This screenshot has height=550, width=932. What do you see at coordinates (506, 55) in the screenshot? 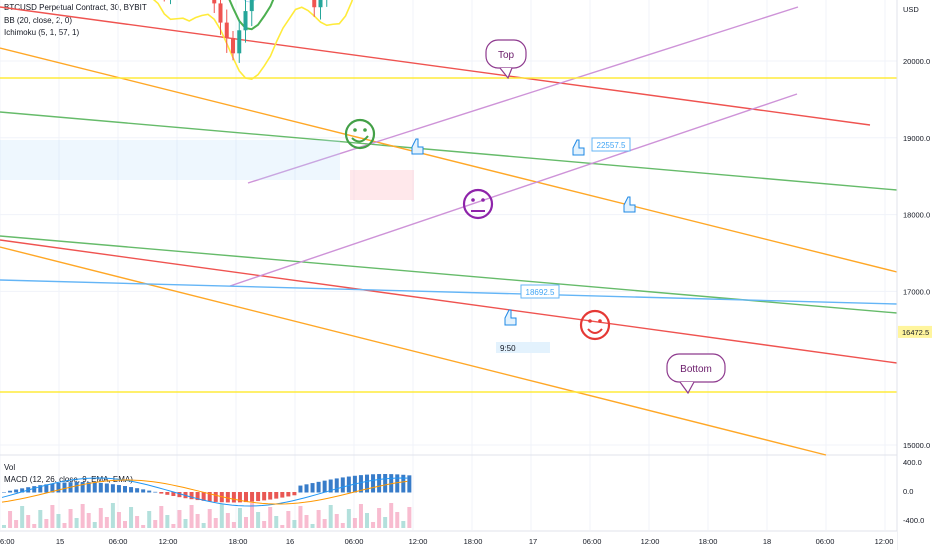
I see `callout-text: Top` at bounding box center [506, 55].